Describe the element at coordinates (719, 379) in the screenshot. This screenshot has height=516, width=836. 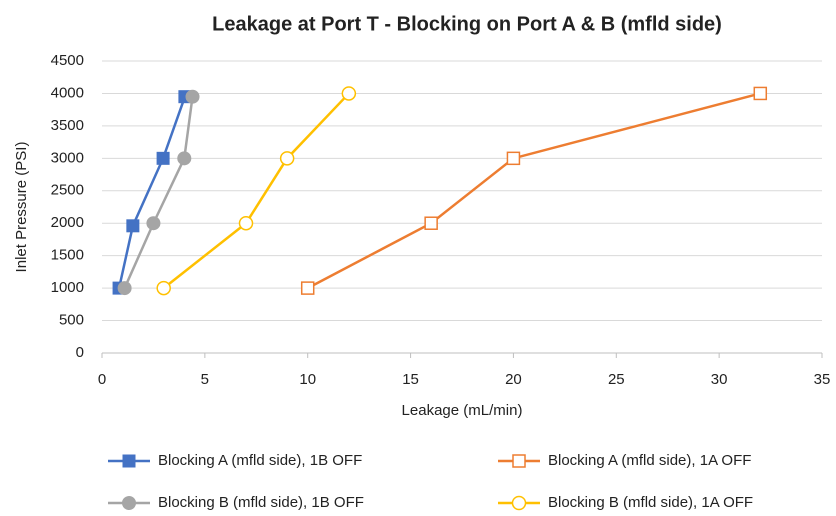
I see `x-tick-label: 30` at that location.